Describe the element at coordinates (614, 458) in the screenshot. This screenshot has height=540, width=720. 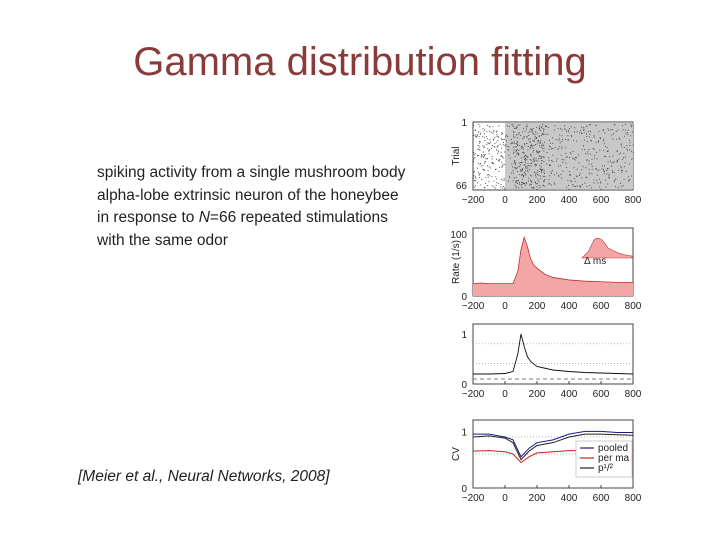
I see `cv-legend-label: per ma` at that location.